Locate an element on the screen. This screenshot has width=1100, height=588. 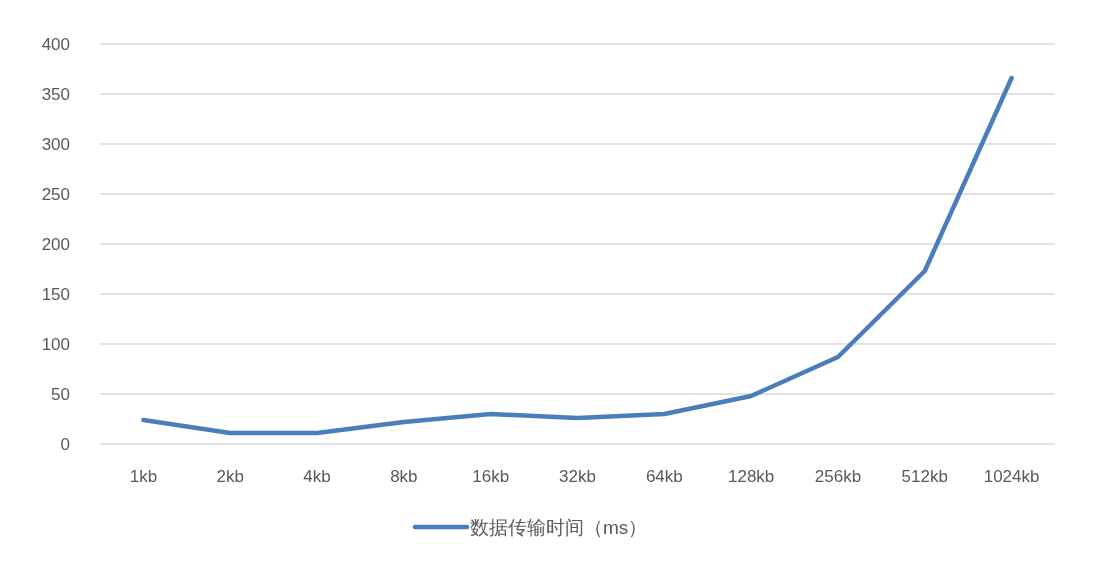
y-tick-label: 150 is located at coordinates (55, 294).